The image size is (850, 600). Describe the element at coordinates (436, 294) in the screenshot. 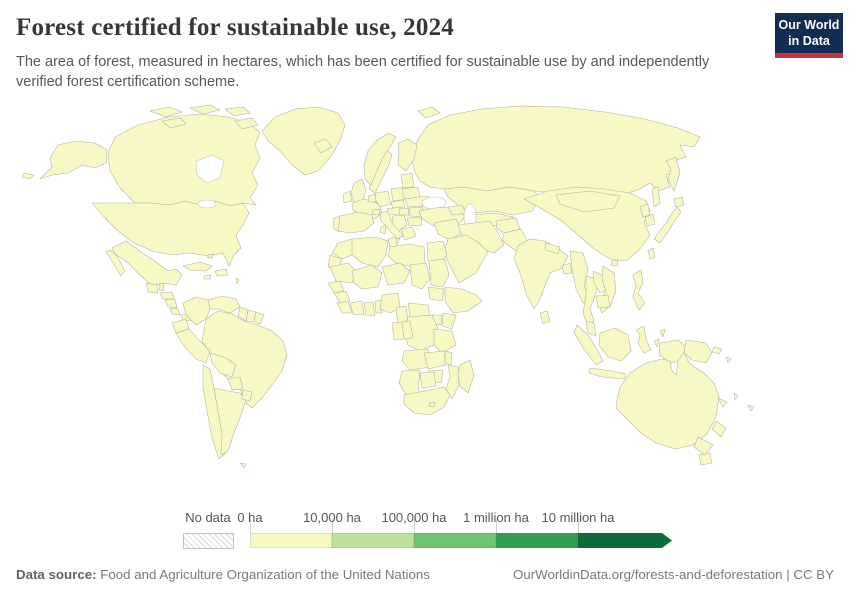

I see `country-south-sudan` at that location.